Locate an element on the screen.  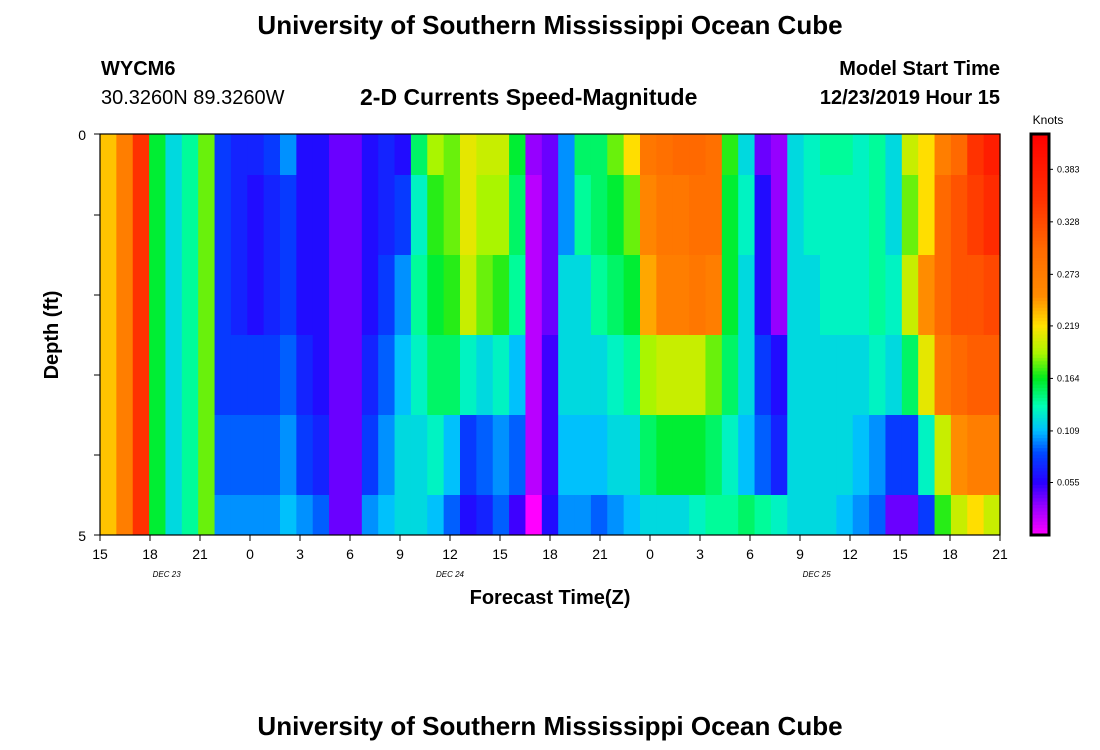
x-tick-label: 3 is located at coordinates (700, 554).